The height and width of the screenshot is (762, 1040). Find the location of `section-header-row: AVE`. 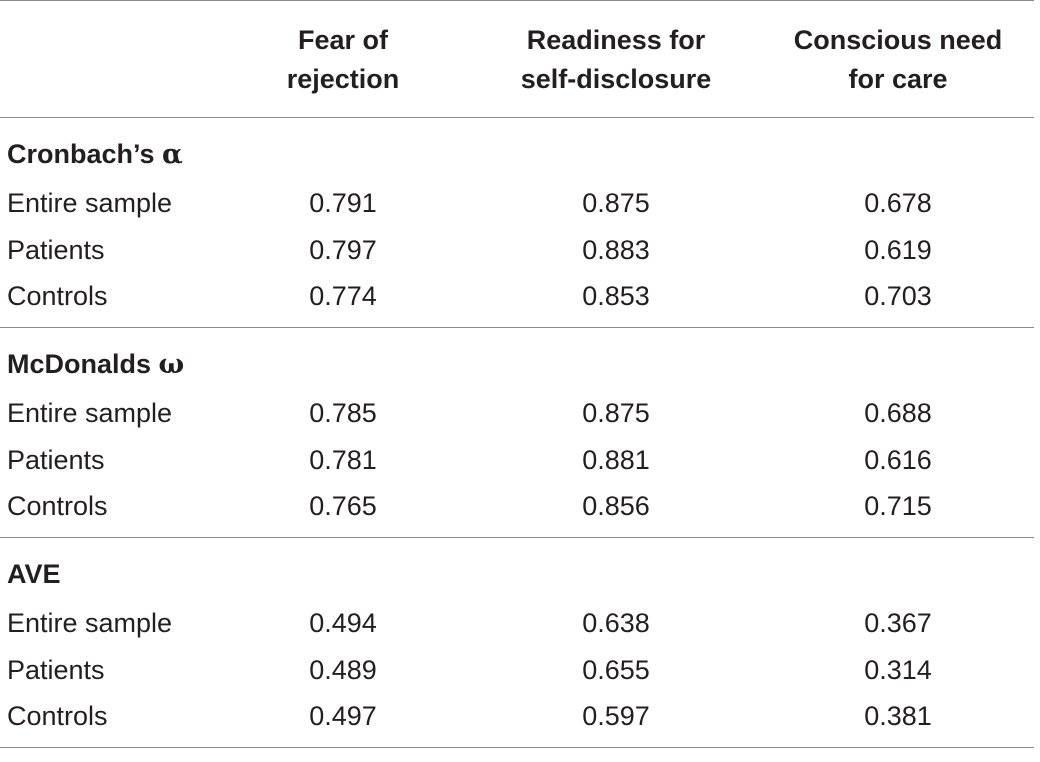

section-header-row: AVE is located at coordinates (517, 568).